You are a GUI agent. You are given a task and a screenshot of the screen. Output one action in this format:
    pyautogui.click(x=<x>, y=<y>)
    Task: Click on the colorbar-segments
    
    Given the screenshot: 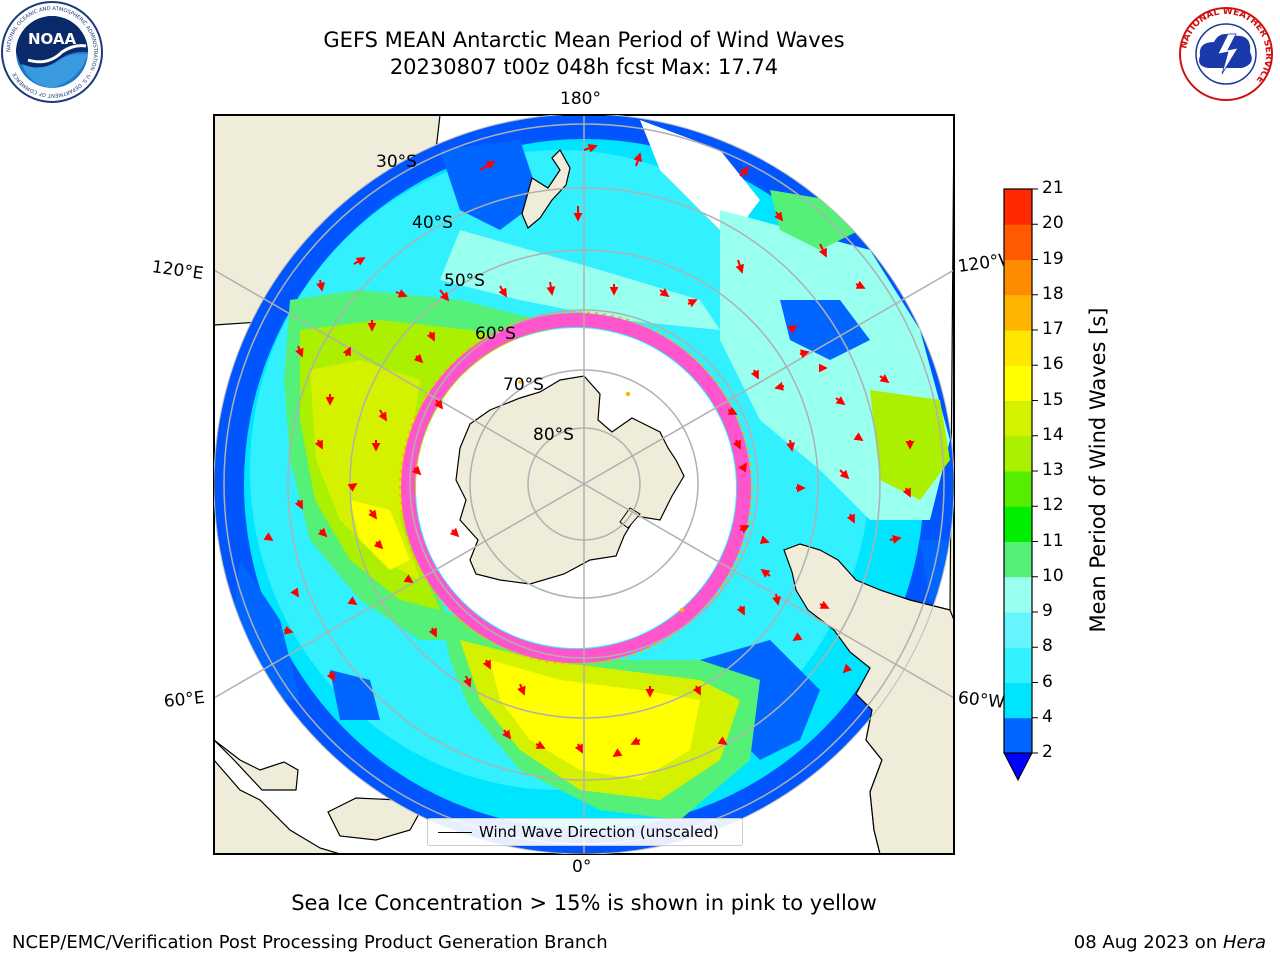 What is the action you would take?
    pyautogui.click(x=1018, y=471)
    